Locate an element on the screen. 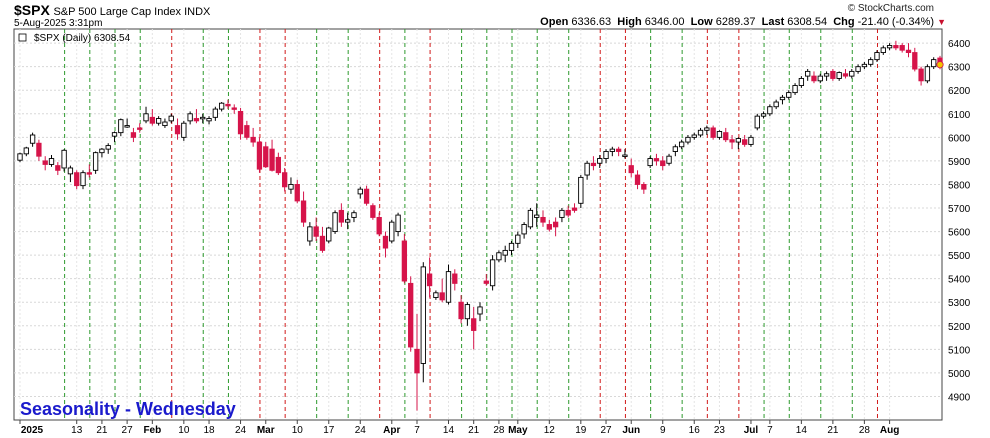 This screenshot has height=438, width=990. y-tick-label: 6200 is located at coordinates (959, 91).